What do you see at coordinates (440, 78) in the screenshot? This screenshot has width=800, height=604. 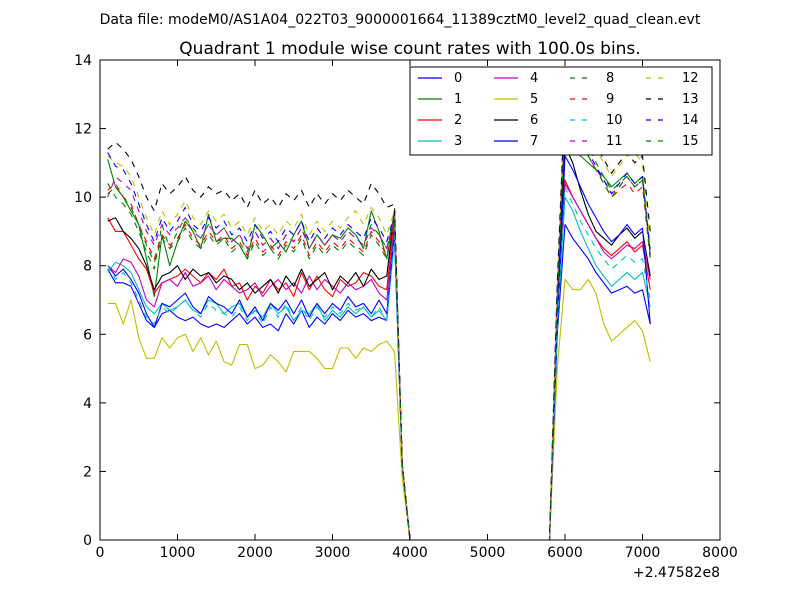 I see `legend-entry-0: 0` at bounding box center [440, 78].